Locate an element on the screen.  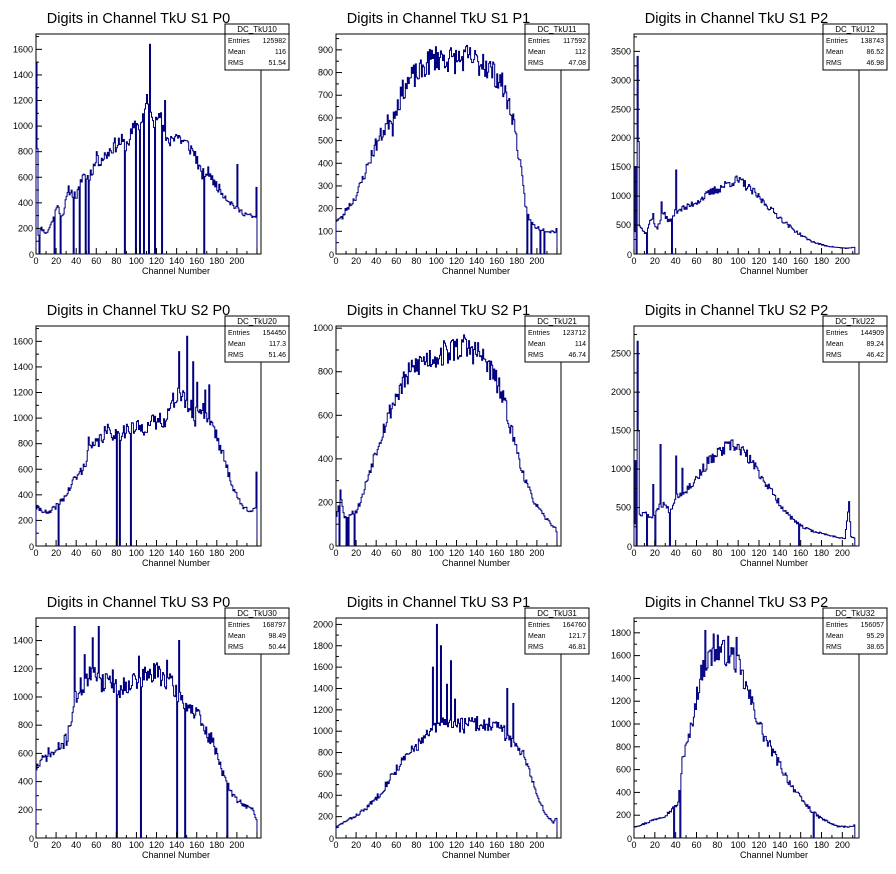
chart-title: Digits in Channel TkU S3 P0 is located at coordinates (139, 603).